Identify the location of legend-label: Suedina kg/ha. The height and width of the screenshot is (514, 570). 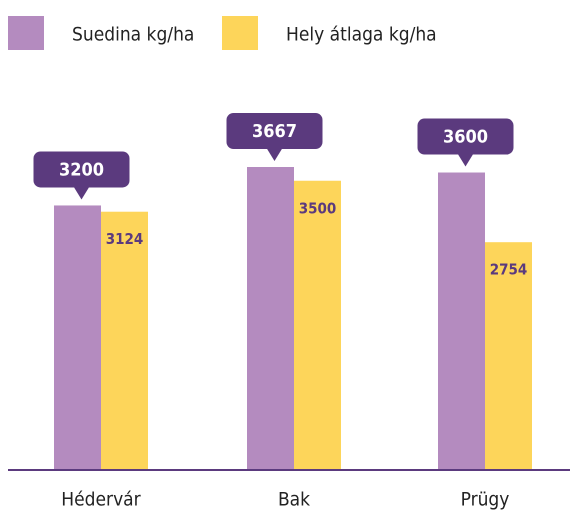
(133, 35).